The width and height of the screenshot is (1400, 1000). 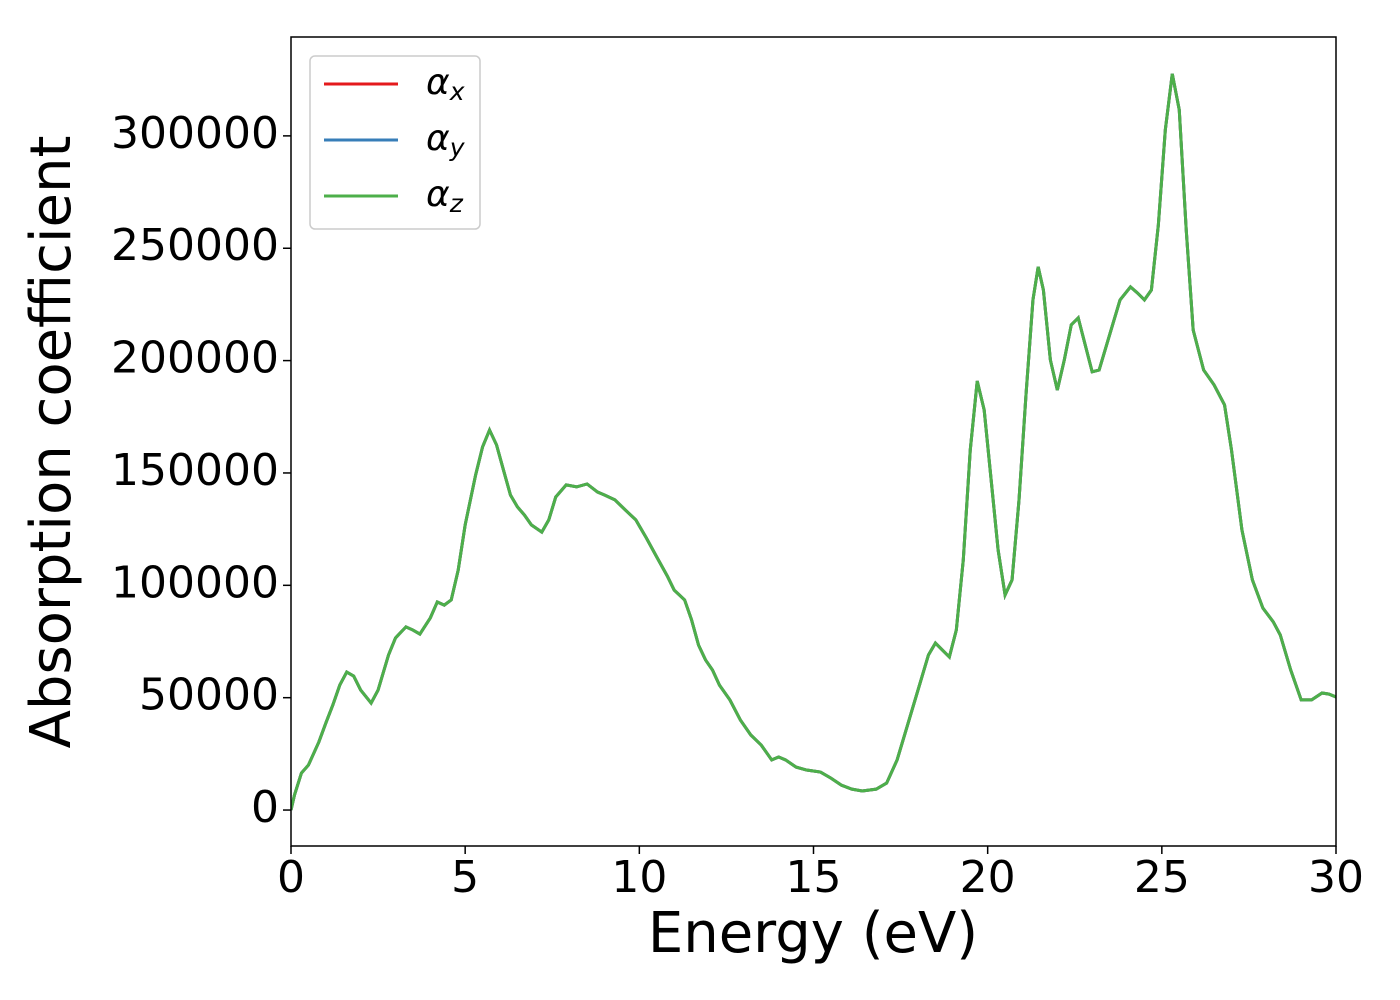 What do you see at coordinates (265, 807) in the screenshot?
I see `y-tick-label: 0` at bounding box center [265, 807].